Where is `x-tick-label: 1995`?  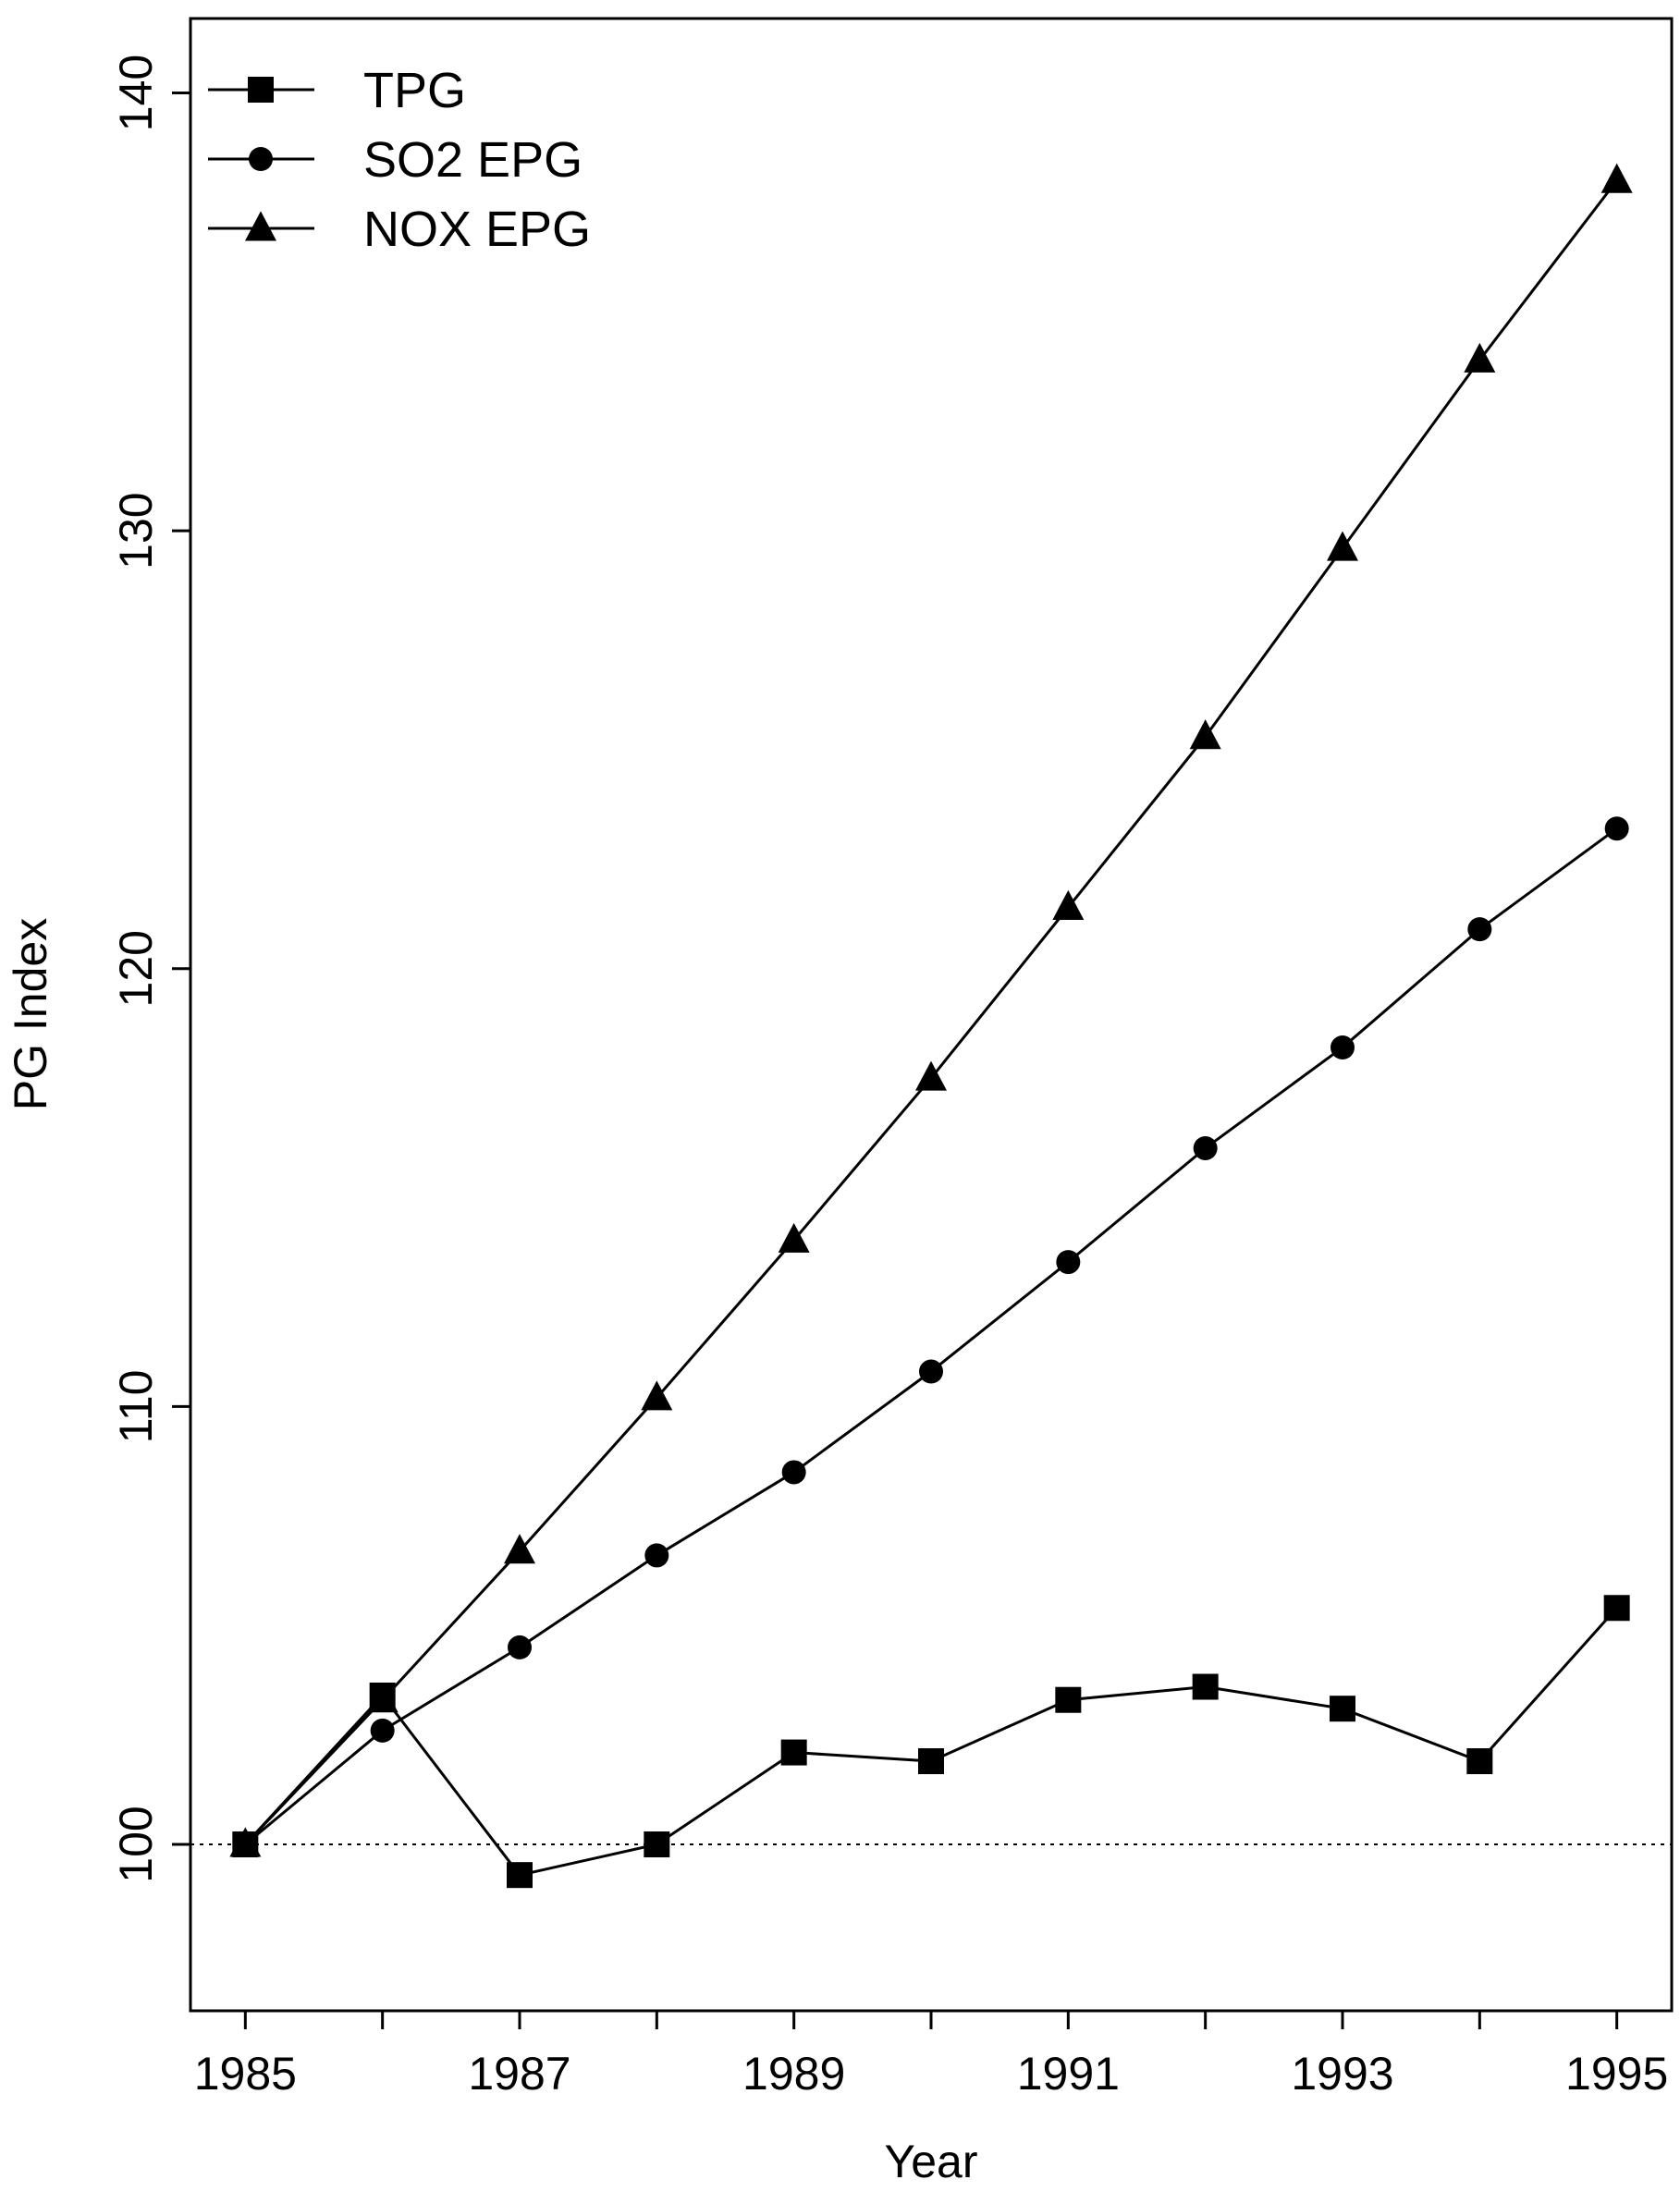 x-tick-label: 1995 is located at coordinates (1616, 2074).